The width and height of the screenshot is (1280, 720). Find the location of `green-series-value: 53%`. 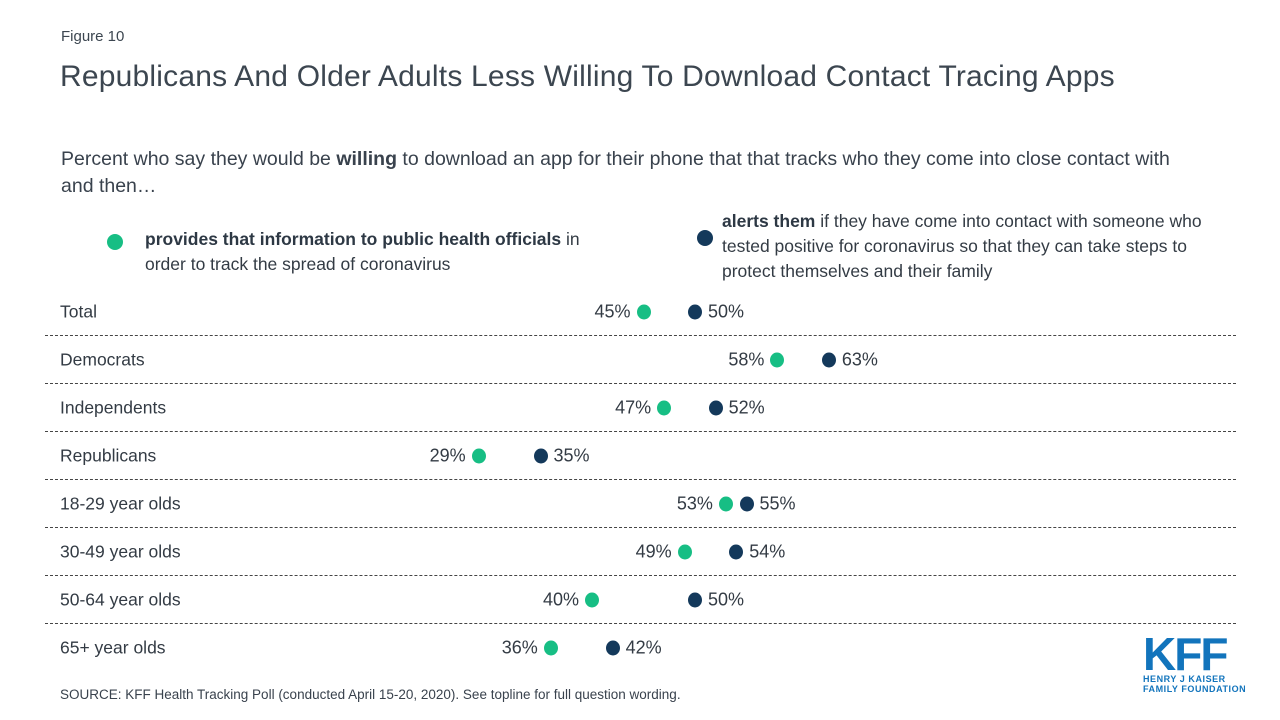

green-series-value: 53% is located at coordinates (694, 503).